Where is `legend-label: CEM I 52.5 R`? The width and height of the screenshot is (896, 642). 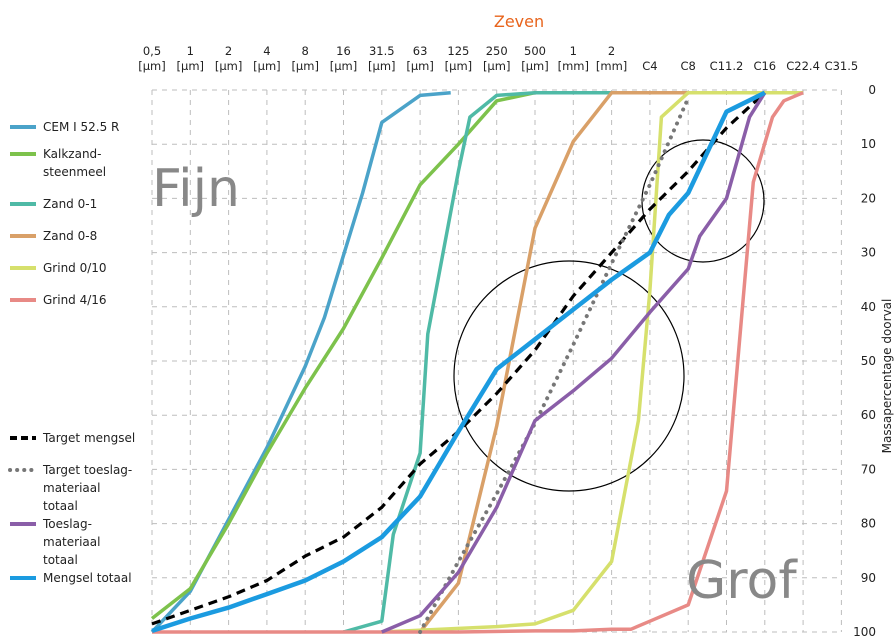 legend-label: CEM I 52.5 R is located at coordinates (81, 127).